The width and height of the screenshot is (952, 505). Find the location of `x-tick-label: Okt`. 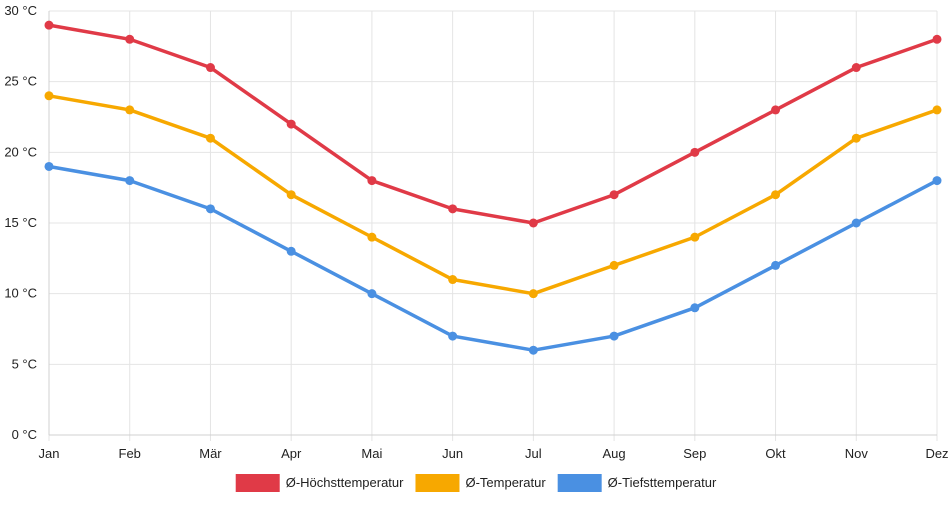

x-tick-label: Okt is located at coordinates (775, 453).